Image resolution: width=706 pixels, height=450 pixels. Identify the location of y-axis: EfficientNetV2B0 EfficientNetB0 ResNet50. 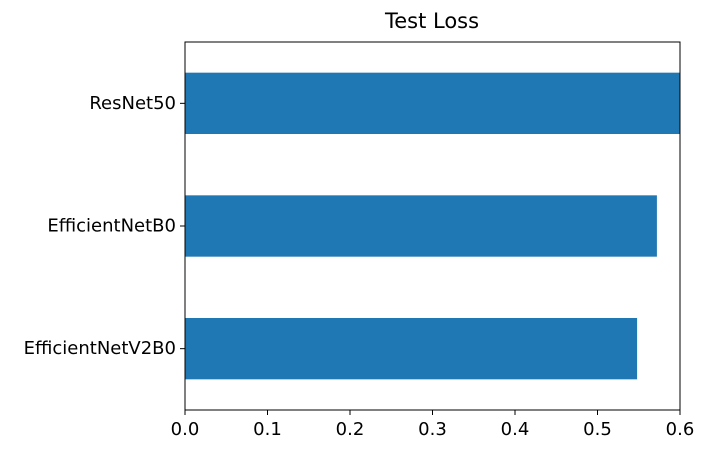
(104, 226).